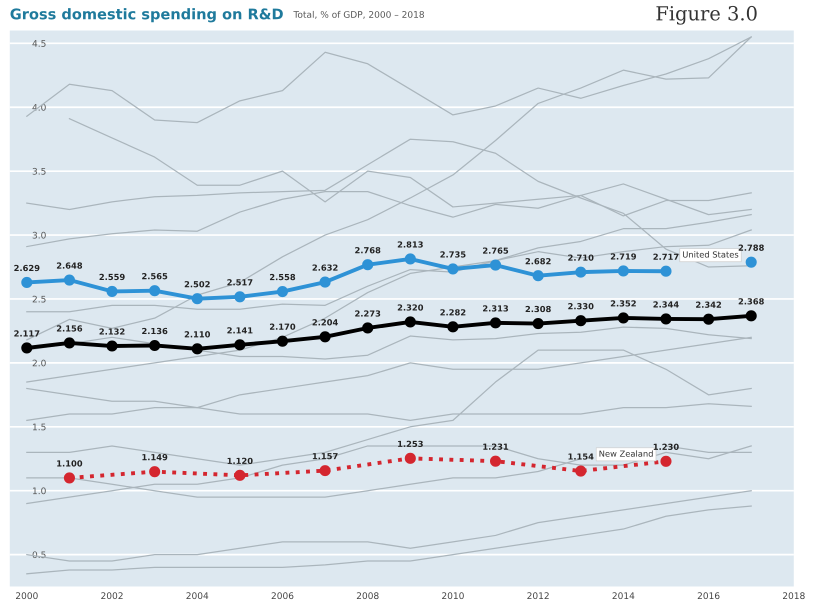  What do you see at coordinates (410, 244) in the screenshot?
I see `data-label: 2.813` at bounding box center [410, 244].